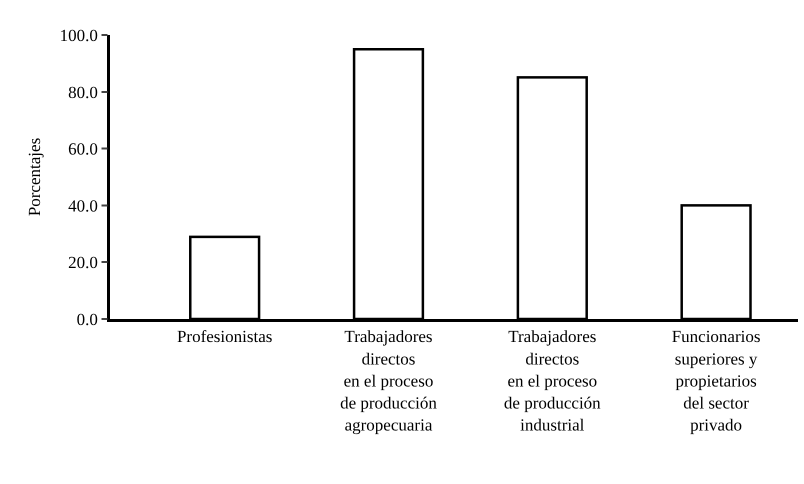 The width and height of the screenshot is (804, 484). What do you see at coordinates (83, 149) in the screenshot?
I see `y-tick-label: 60.0` at bounding box center [83, 149].